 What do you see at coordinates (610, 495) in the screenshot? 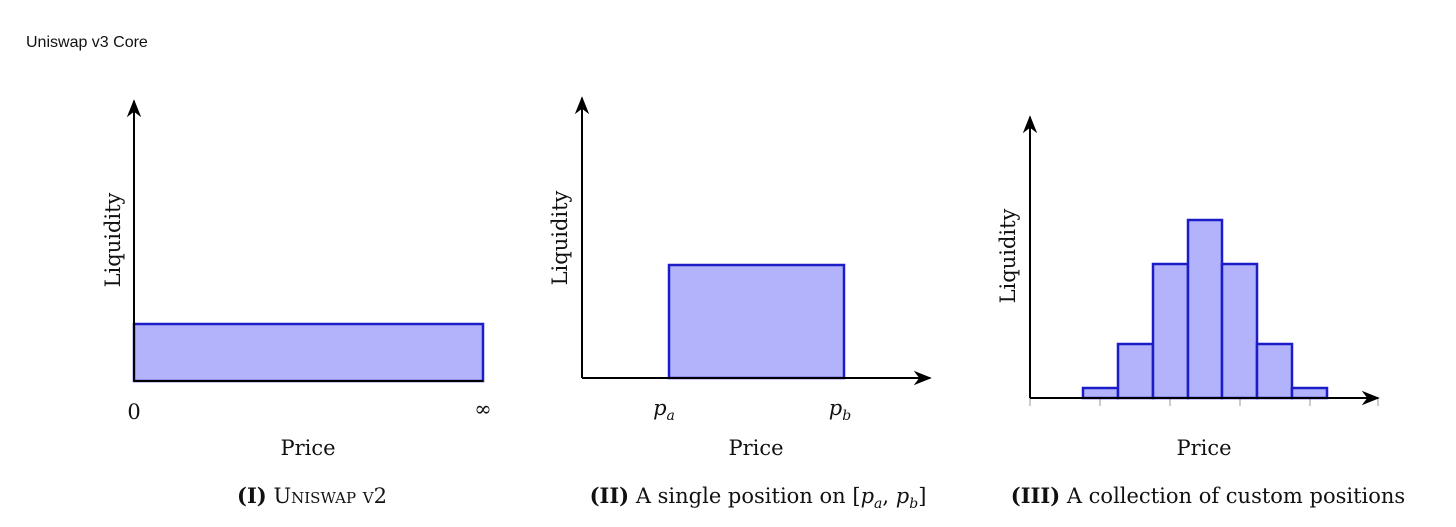
I see `caption-label: (II)` at bounding box center [610, 495].